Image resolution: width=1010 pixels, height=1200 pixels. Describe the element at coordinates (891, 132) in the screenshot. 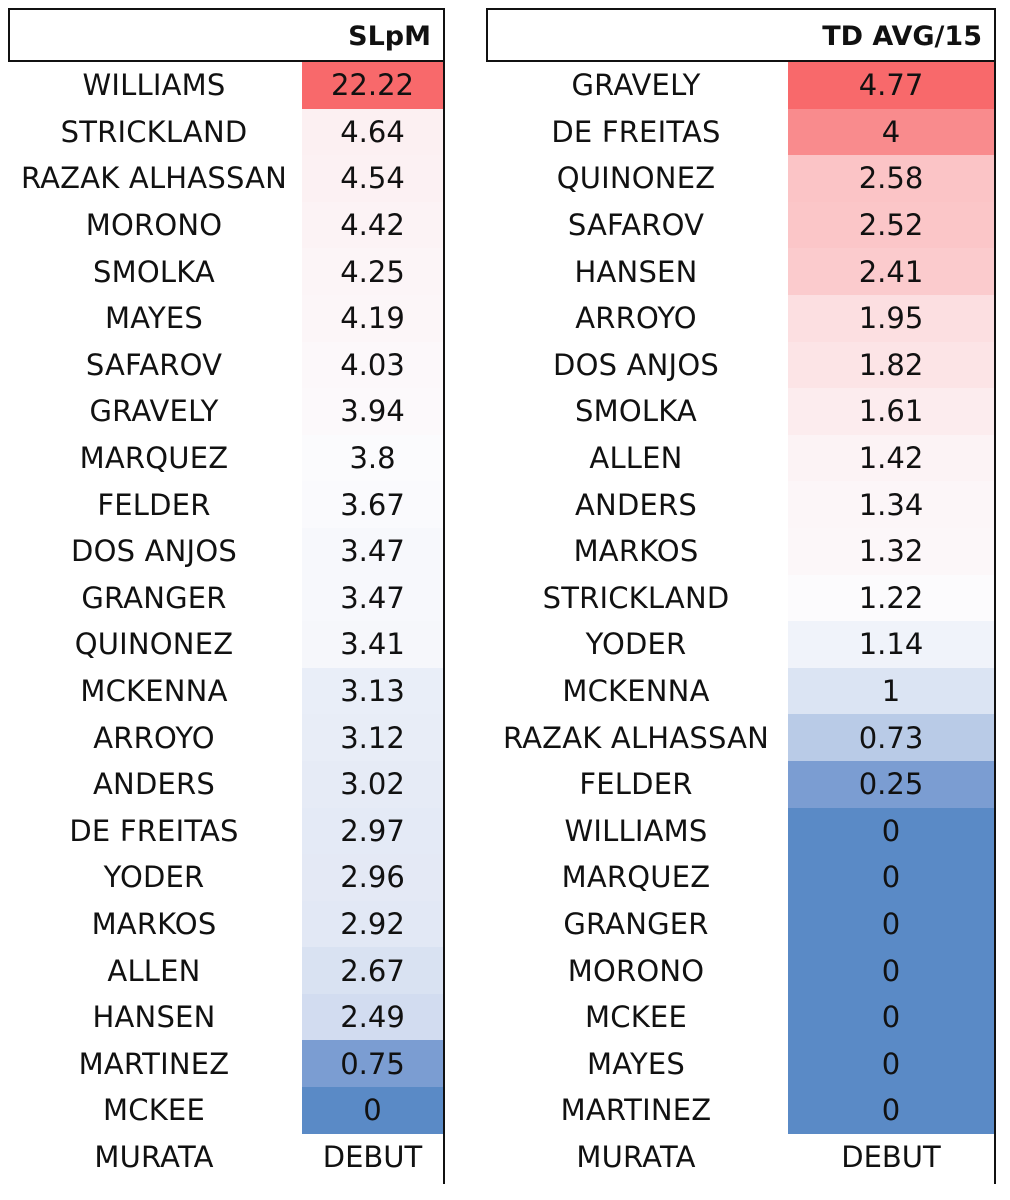

I see `td-avg-value-cell: 4` at that location.